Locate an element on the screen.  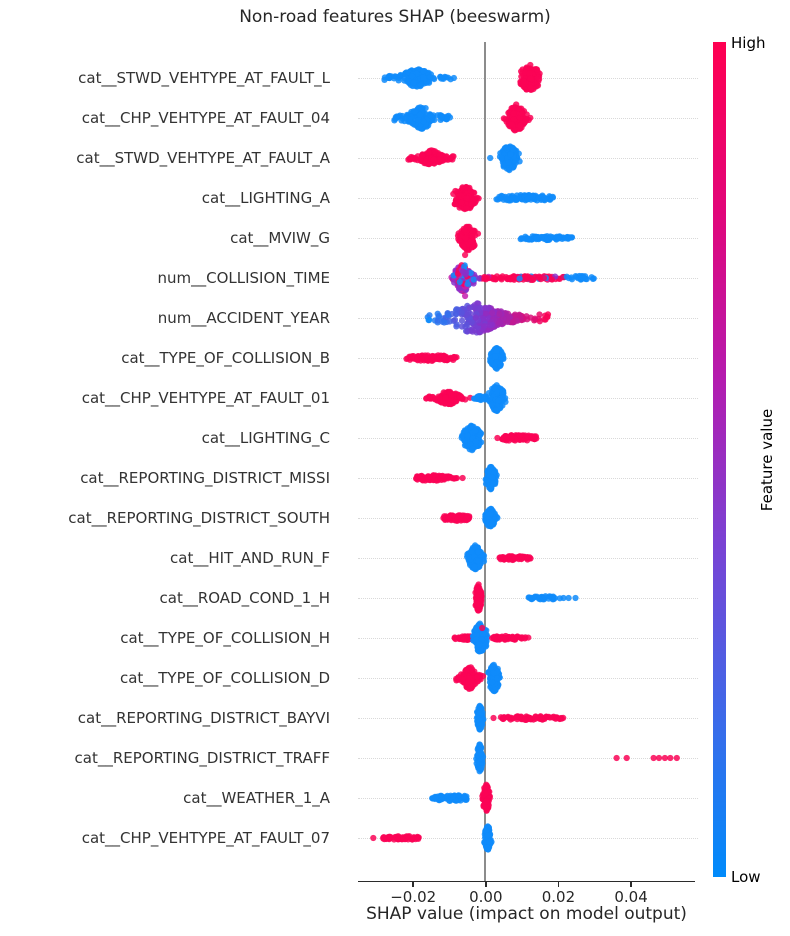
y-axis-label: cat__WEATHER_1_A is located at coordinates (256, 798).